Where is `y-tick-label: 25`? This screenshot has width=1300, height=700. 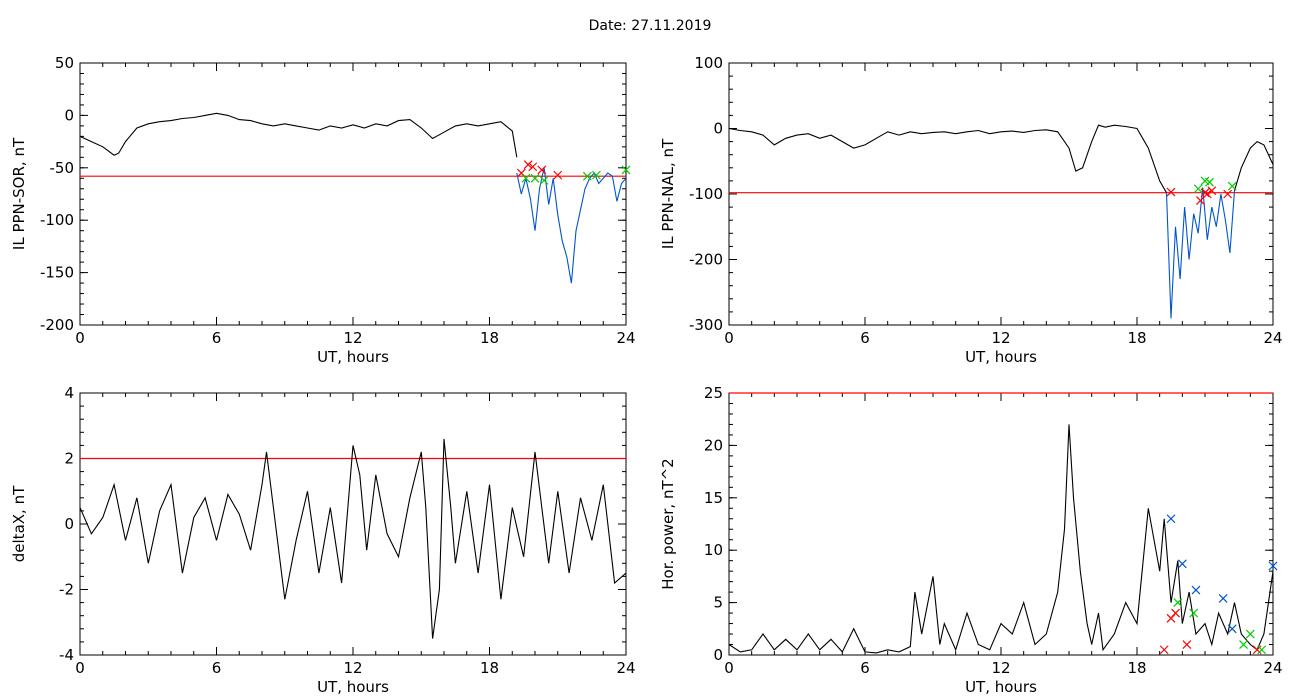 y-tick-label: 25 is located at coordinates (713, 393).